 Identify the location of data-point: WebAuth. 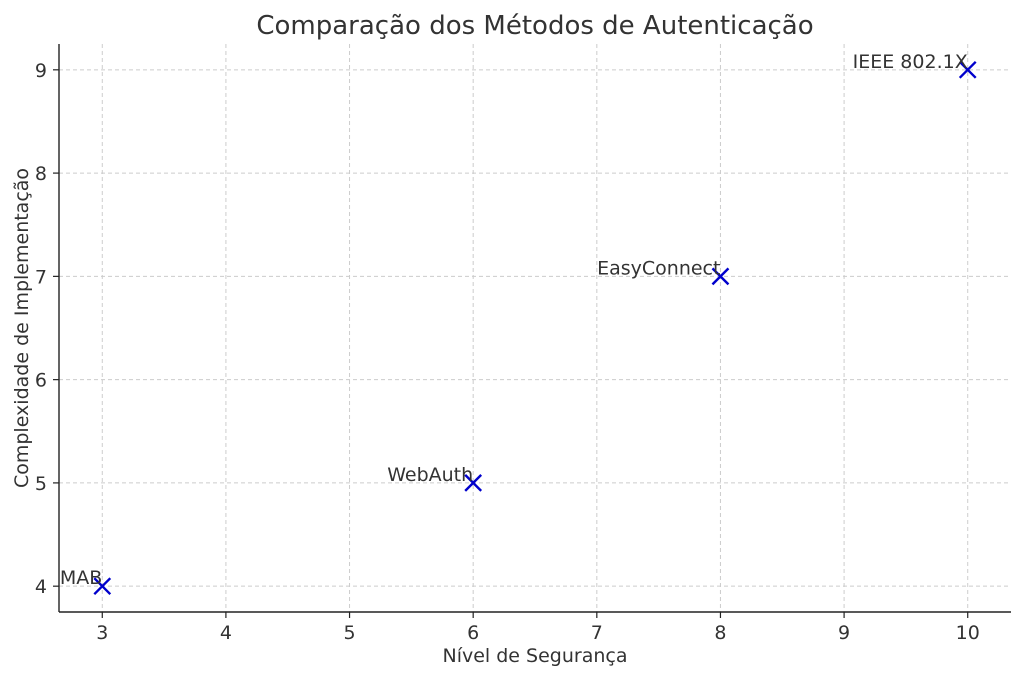
(435, 478).